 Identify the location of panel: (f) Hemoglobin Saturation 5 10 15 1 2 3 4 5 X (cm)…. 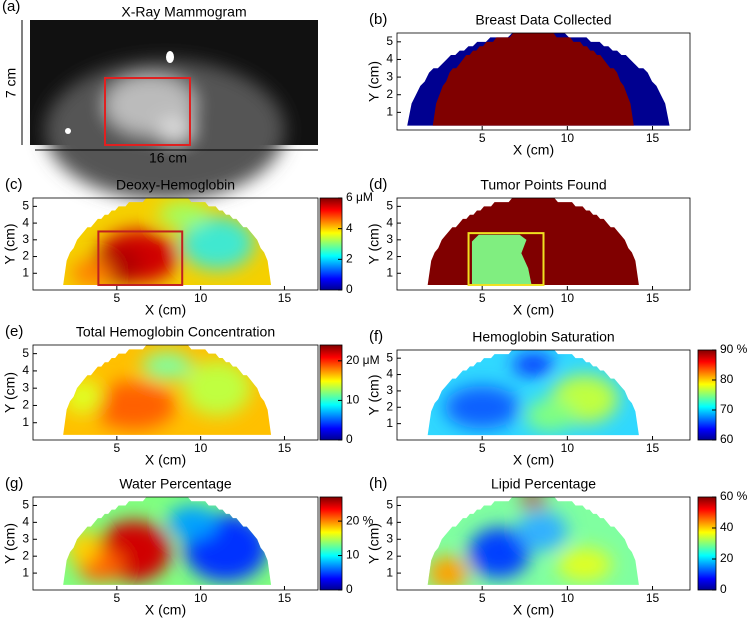
(557, 398).